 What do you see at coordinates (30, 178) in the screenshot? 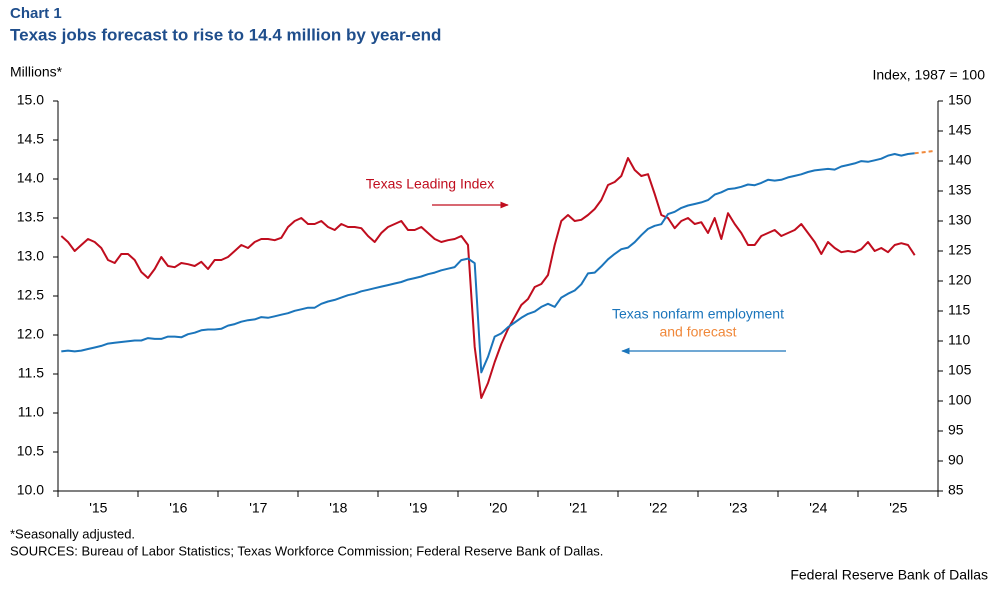
I see `y-tick-label: 14.0` at bounding box center [30, 178].